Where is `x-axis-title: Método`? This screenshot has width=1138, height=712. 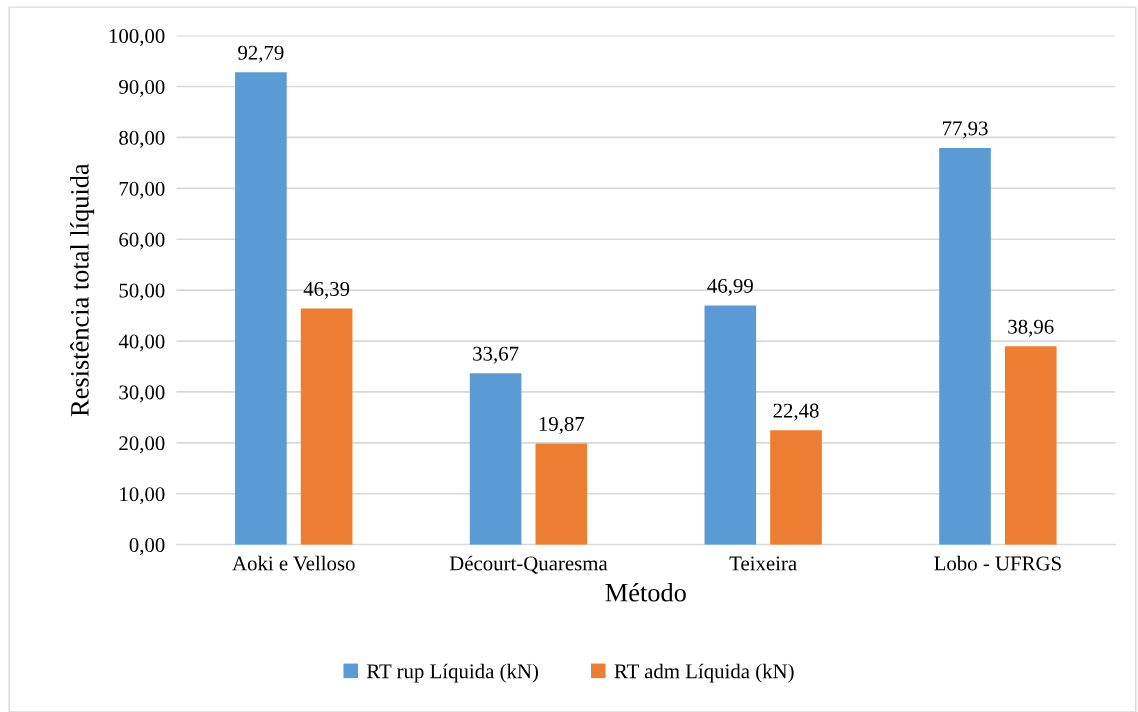 x-axis-title: Método is located at coordinates (645, 592).